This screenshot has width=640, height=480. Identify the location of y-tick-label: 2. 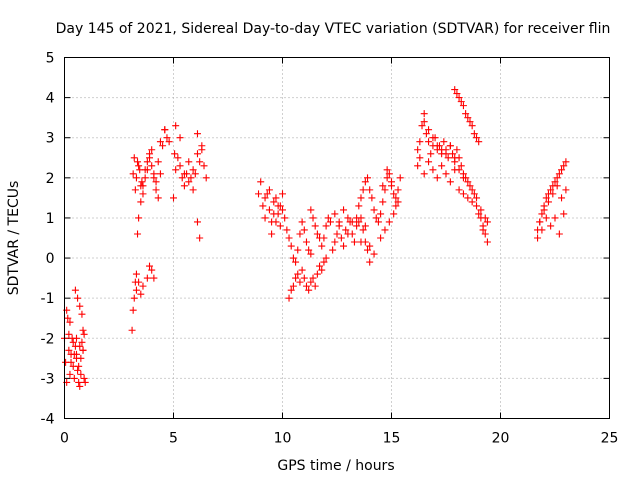
(50, 179).